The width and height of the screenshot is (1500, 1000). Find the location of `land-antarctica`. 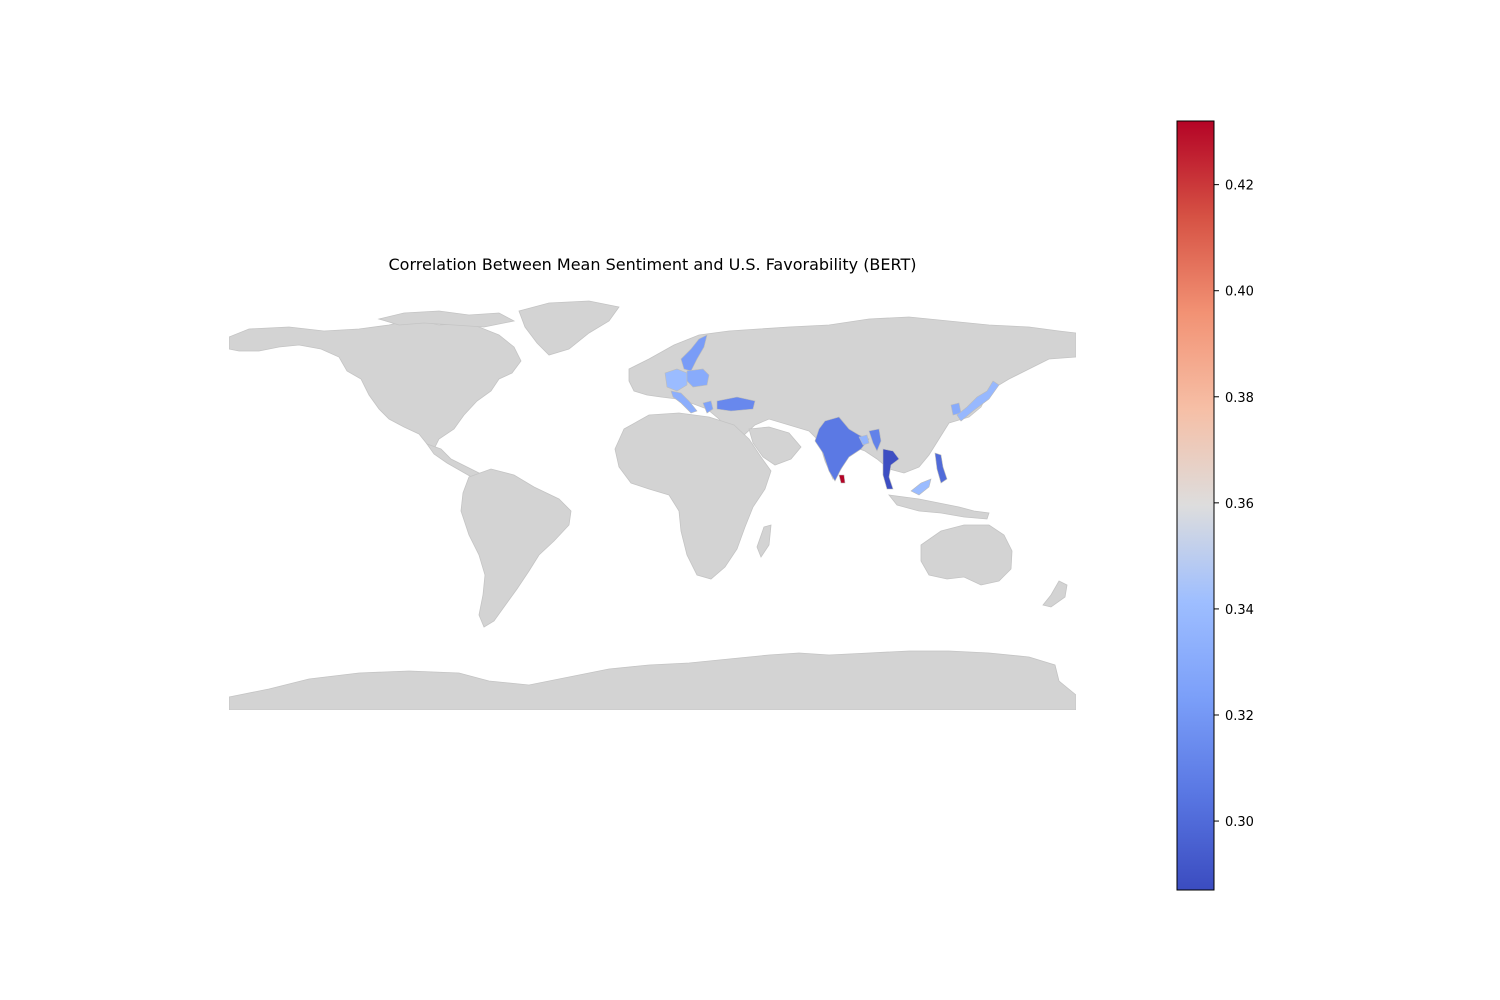

land-antarctica is located at coordinates (652, 680).